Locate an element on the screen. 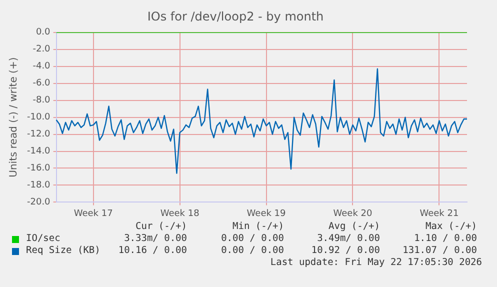  text: Max (-/+) is located at coordinates (451, 227).